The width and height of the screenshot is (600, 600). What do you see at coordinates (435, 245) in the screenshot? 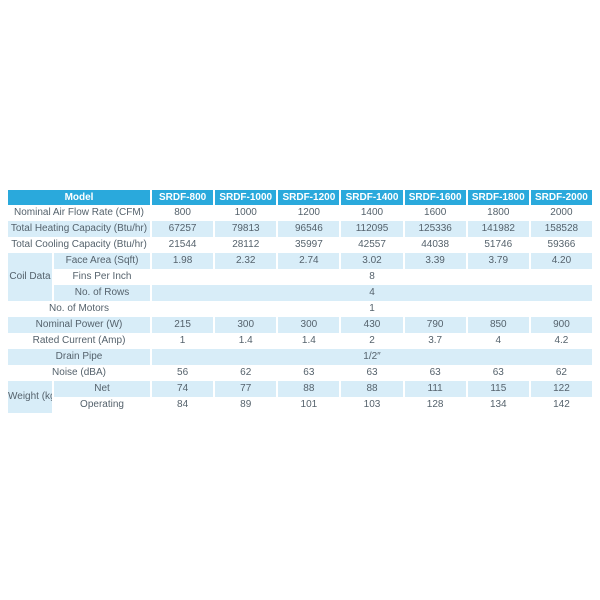
I see `value-cell: 44038` at bounding box center [435, 245].